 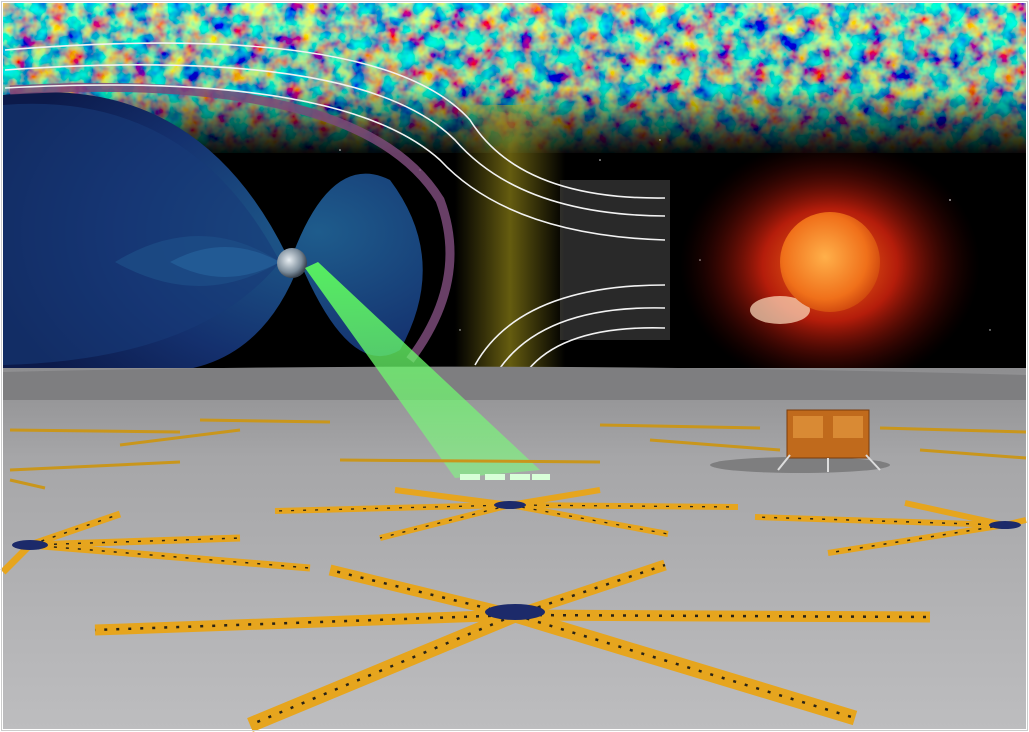 I want to click on horizon, so click(x=514, y=383).